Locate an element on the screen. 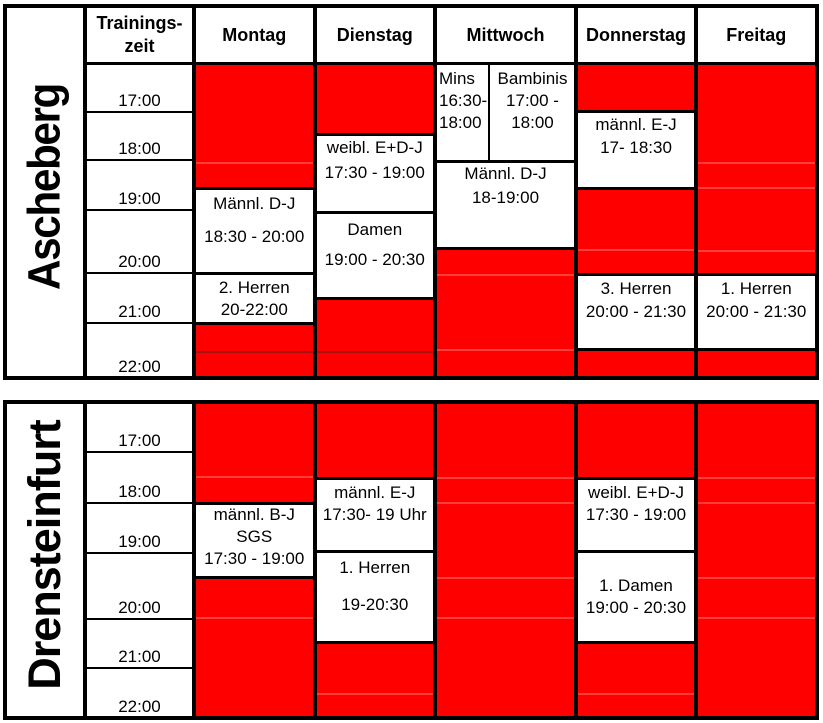 The image size is (823, 723). session-cell: 1. Herren 20:00 - 21:30 is located at coordinates (756, 312).